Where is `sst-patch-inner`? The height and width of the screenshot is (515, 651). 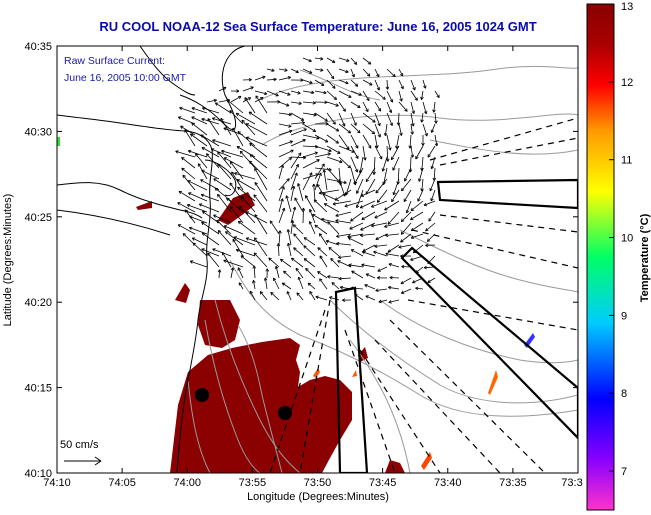 sst-patch-inner is located at coordinates (219, 324).